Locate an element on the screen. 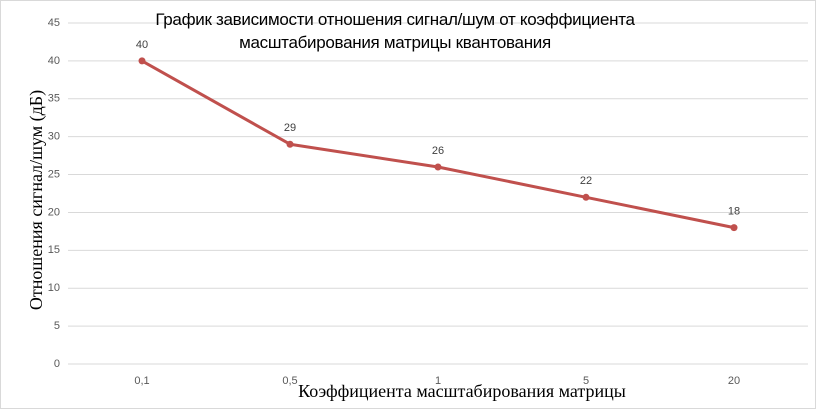 This screenshot has width=816, height=409. y-tick-label: 15 is located at coordinates (54, 250).